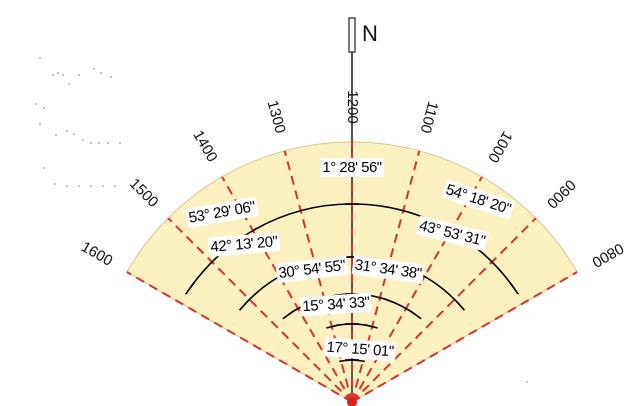  I want to click on north-label: N, so click(370, 33).